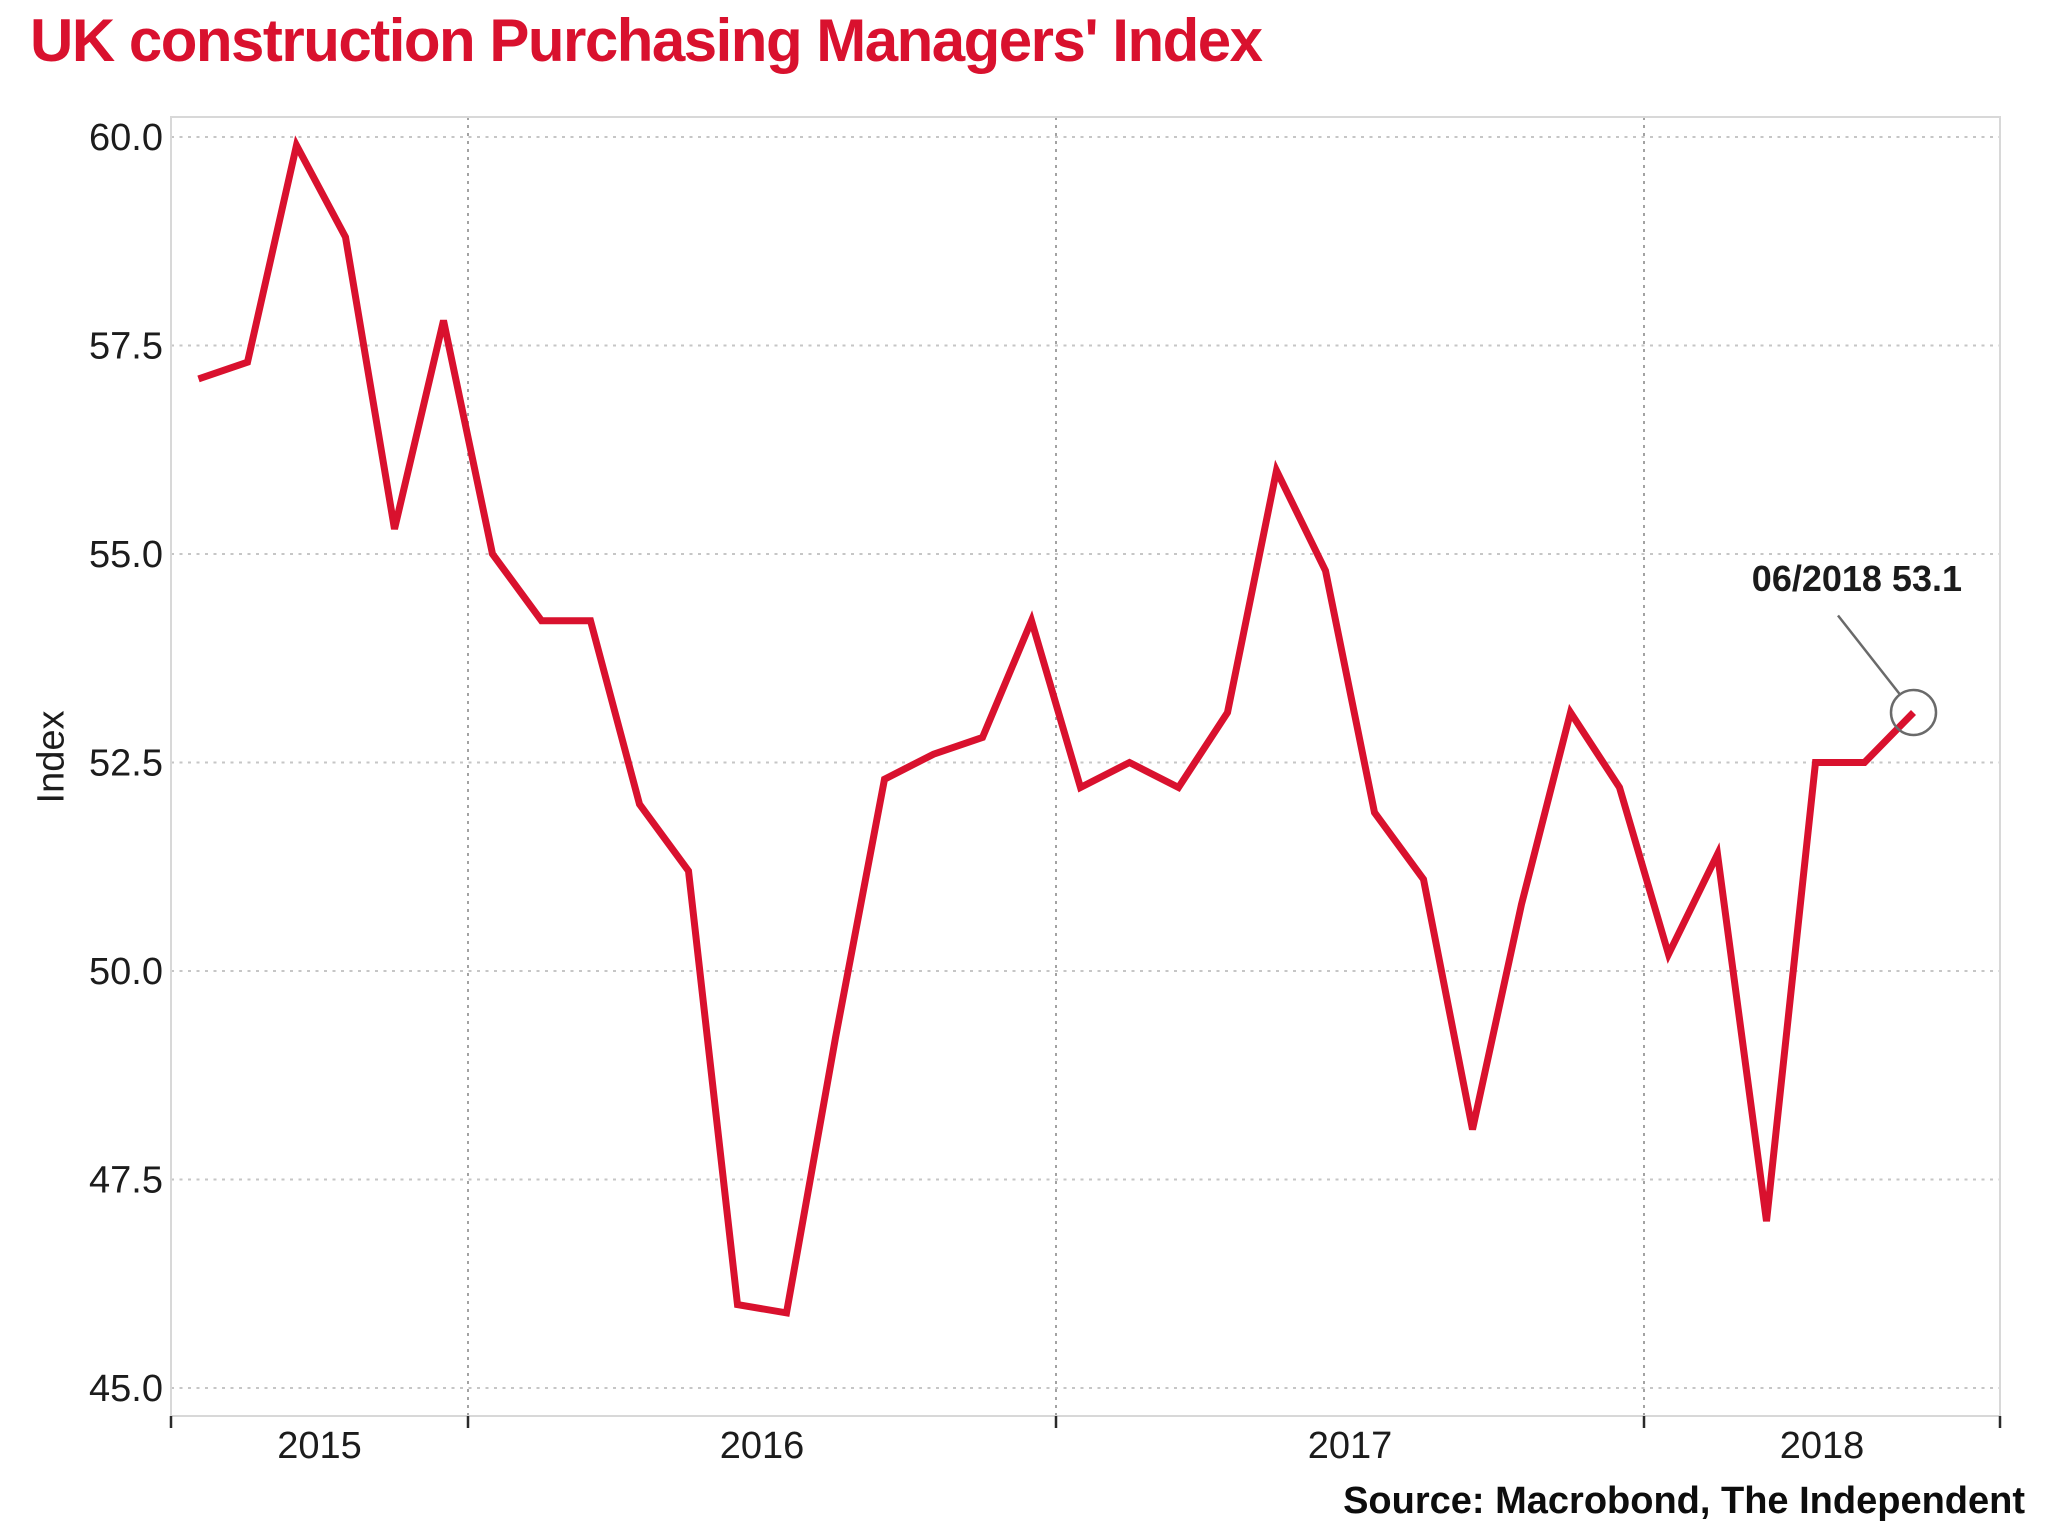  I want to click on x-tick-label: 2016, so click(762, 1446).